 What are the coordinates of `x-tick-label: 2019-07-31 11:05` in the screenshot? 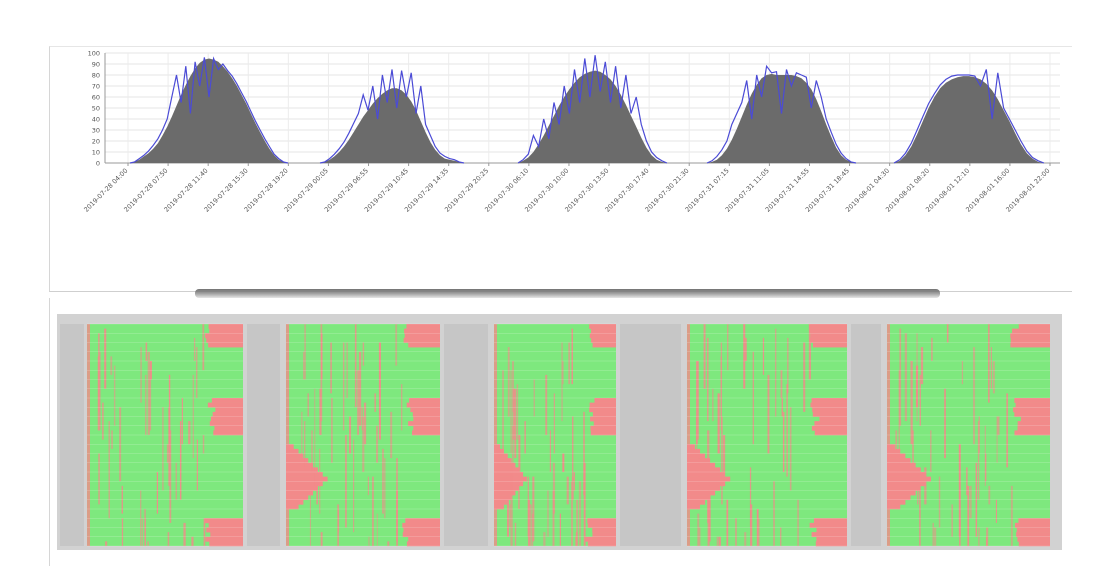 It's located at (747, 190).